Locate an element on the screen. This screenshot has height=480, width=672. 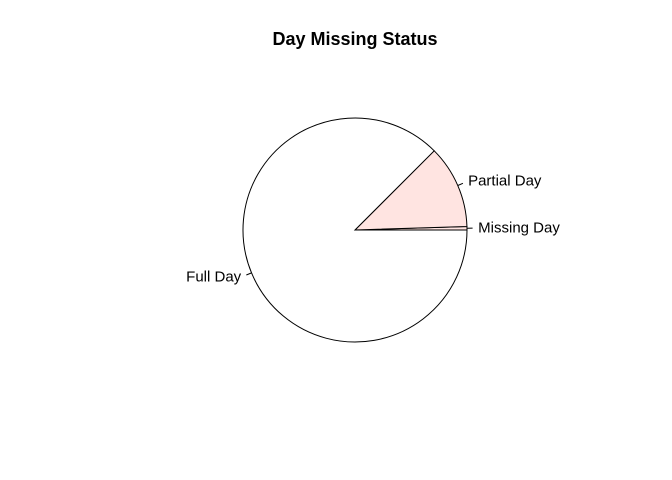
pie-label-ticks is located at coordinates (359, 229).